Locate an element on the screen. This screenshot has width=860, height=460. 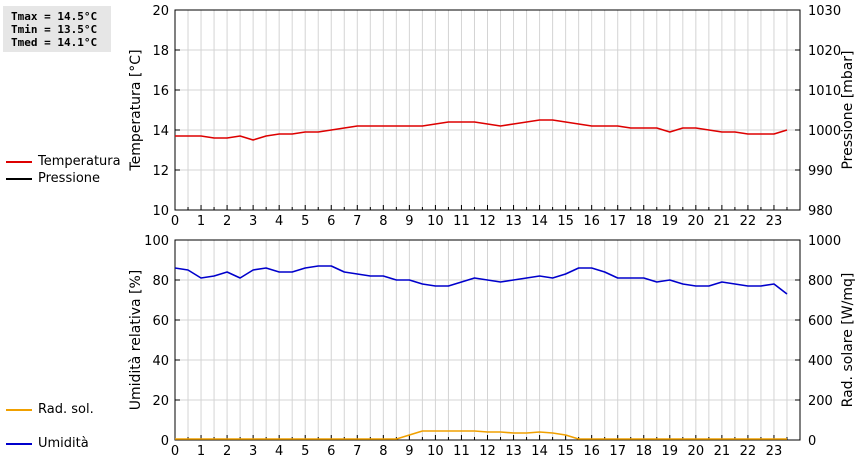
legend-label-pressione: Pressione is located at coordinates (69, 178).